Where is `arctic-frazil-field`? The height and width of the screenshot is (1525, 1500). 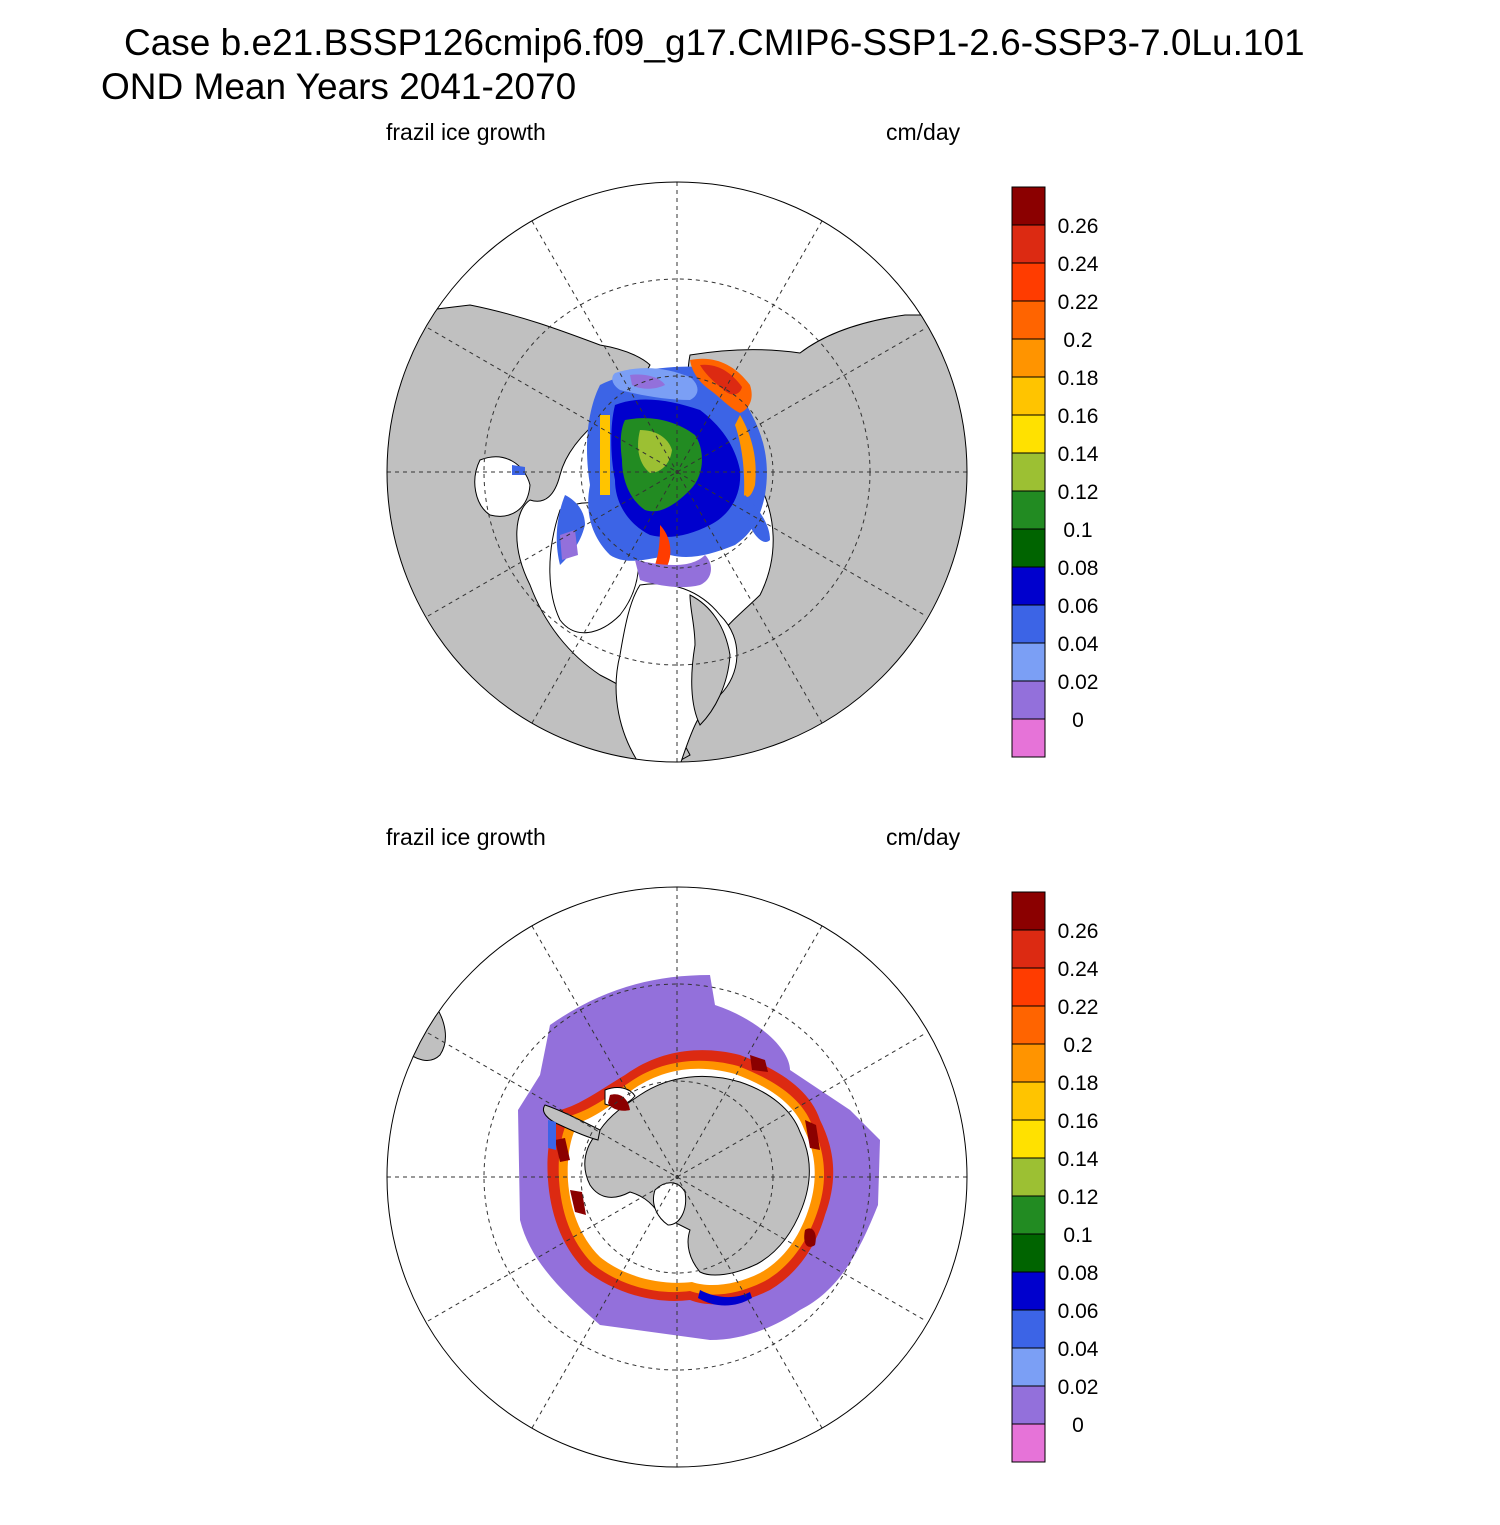 arctic-frazil-field is located at coordinates (641, 473).